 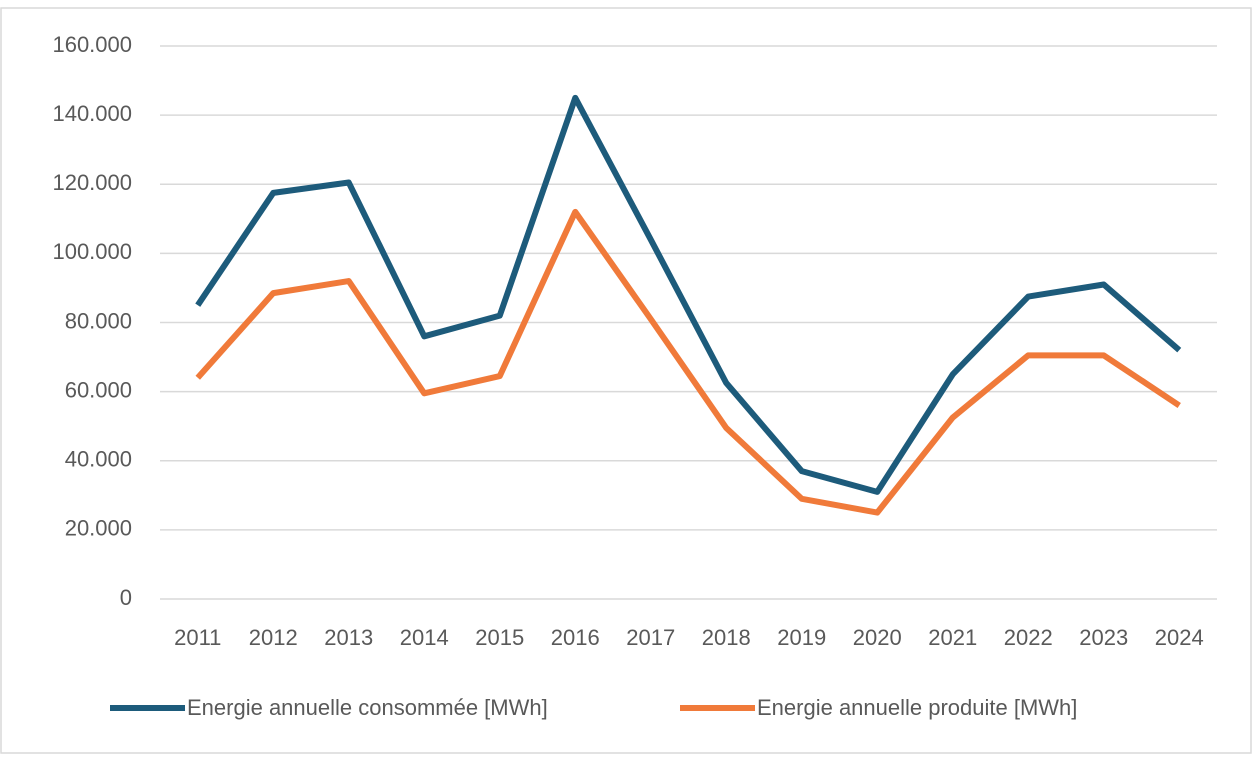 I want to click on x-tick-label: 2020, so click(x=877, y=637).